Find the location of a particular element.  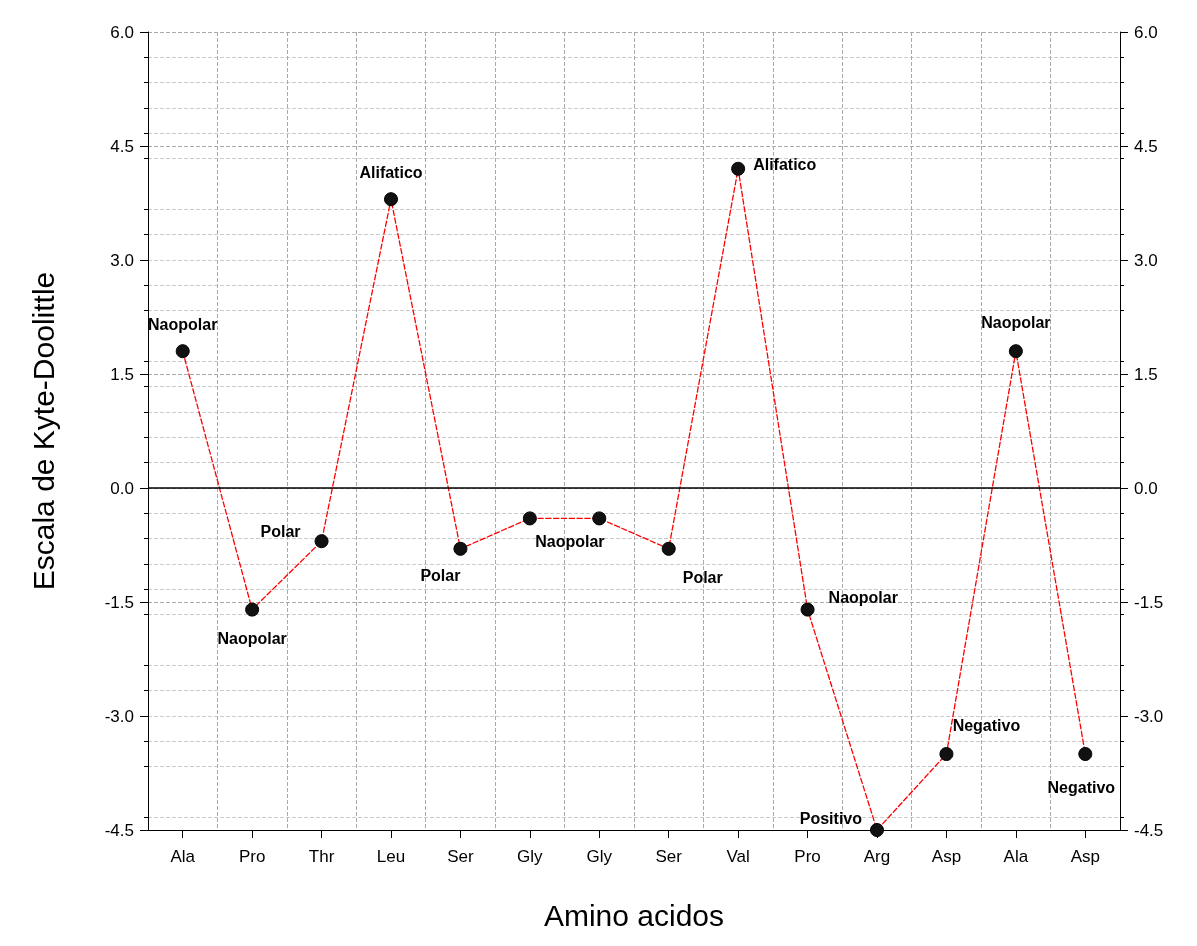

y-tick-label: 0.0 is located at coordinates (122, 488).